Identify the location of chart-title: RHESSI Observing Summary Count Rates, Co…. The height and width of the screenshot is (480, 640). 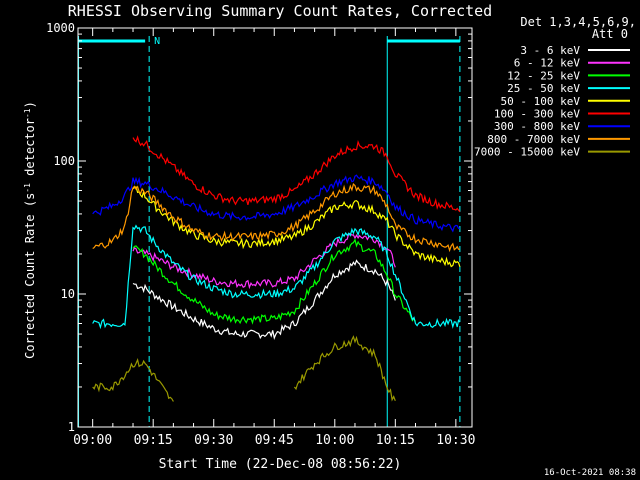
(280, 11).